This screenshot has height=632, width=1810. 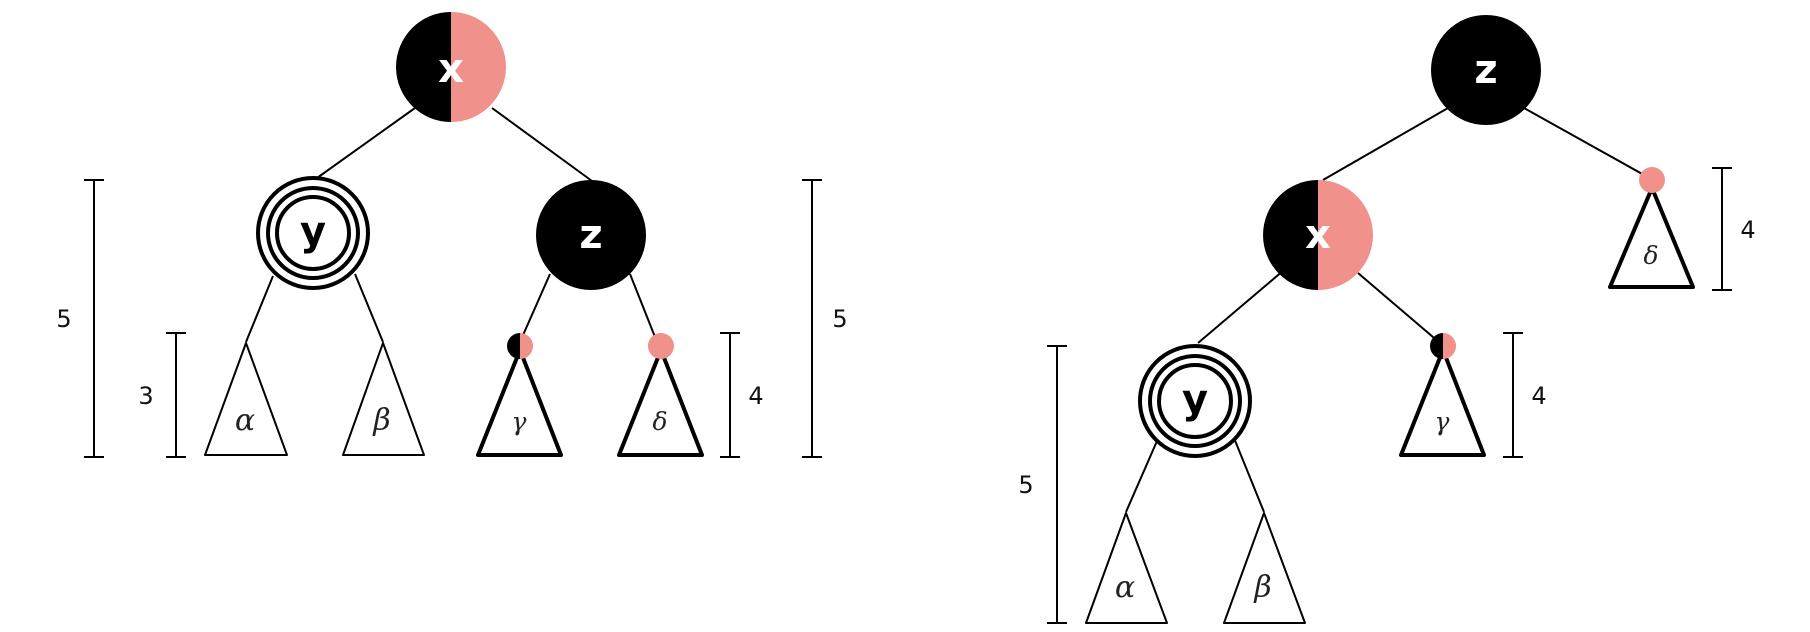 I want to click on height-bar-delta, so click(x=1722, y=229).